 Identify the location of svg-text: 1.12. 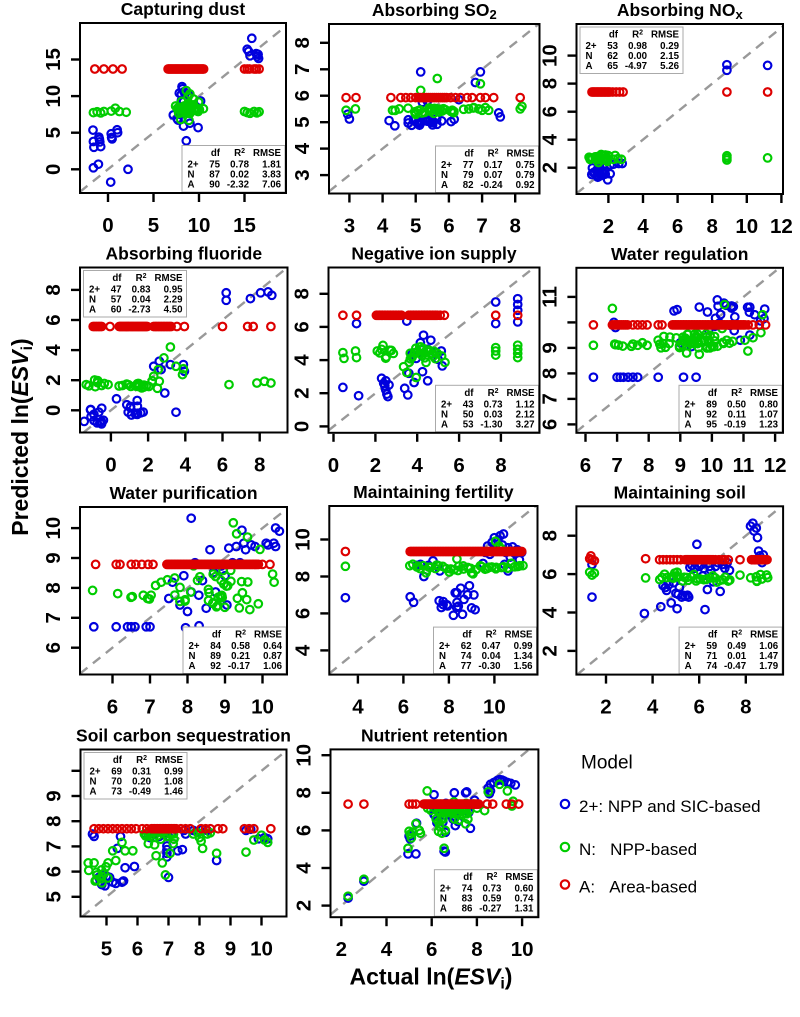
(525, 404).